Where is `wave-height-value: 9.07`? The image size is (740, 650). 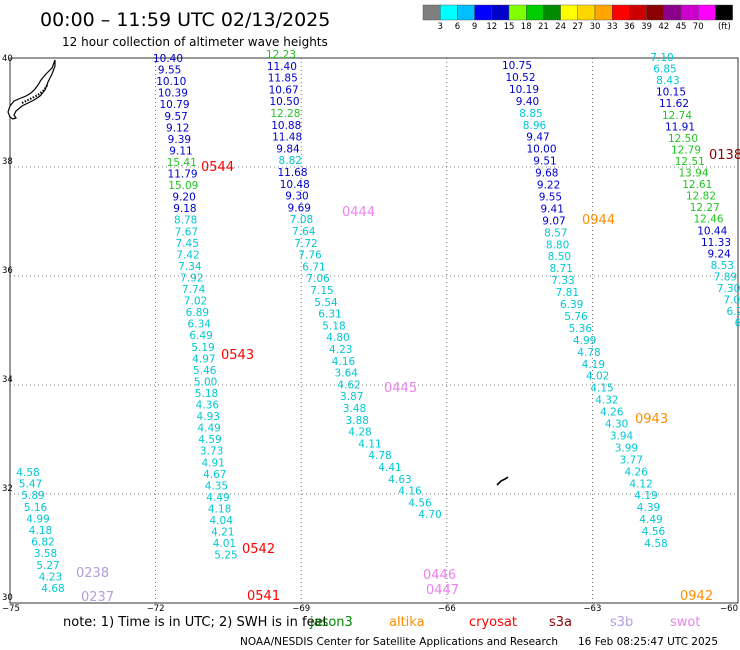
wave-height-value: 9.07 is located at coordinates (553, 221).